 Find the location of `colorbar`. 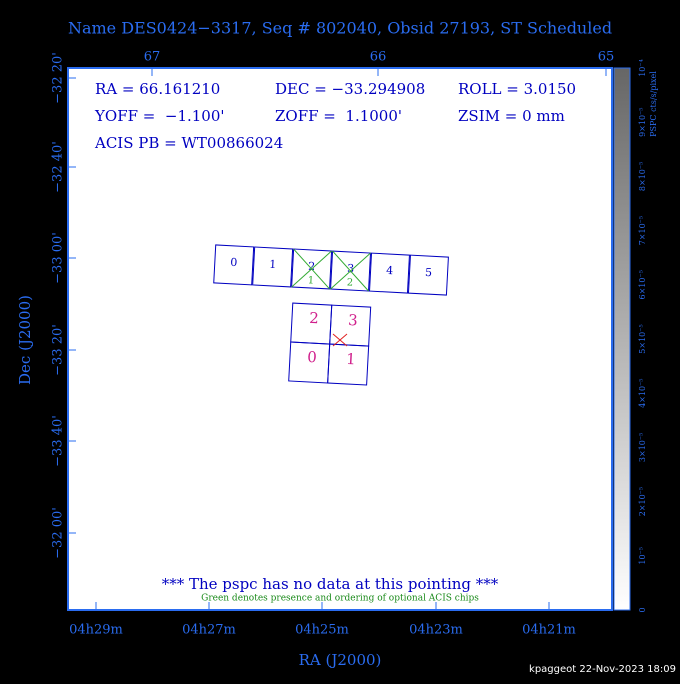

colorbar is located at coordinates (622, 339).